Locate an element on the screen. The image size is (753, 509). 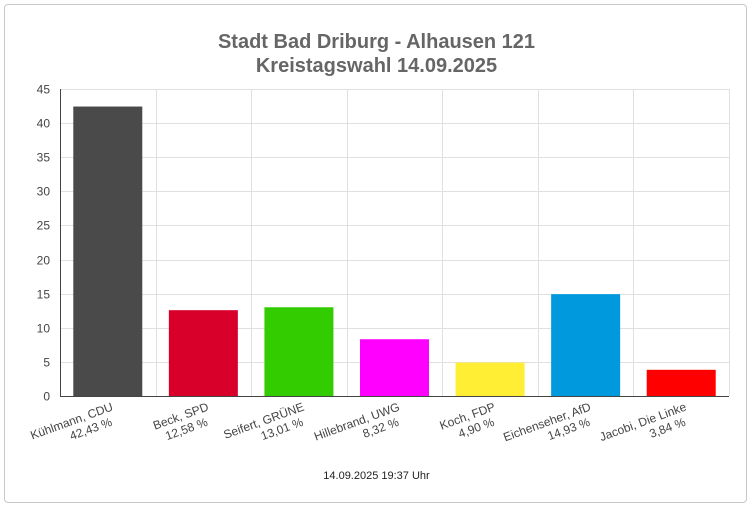
y-axis: 0 5 10 15 20 25 30 35 40 45 is located at coordinates (49, 243).